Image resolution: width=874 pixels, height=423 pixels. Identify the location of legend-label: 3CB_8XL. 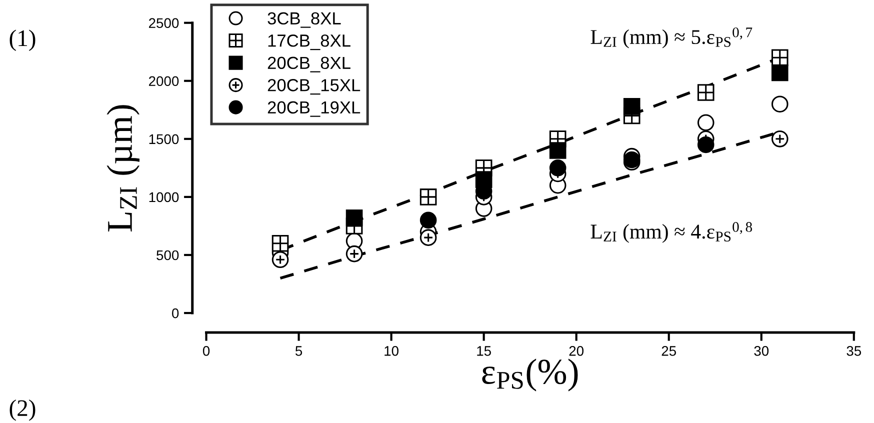
(304, 20).